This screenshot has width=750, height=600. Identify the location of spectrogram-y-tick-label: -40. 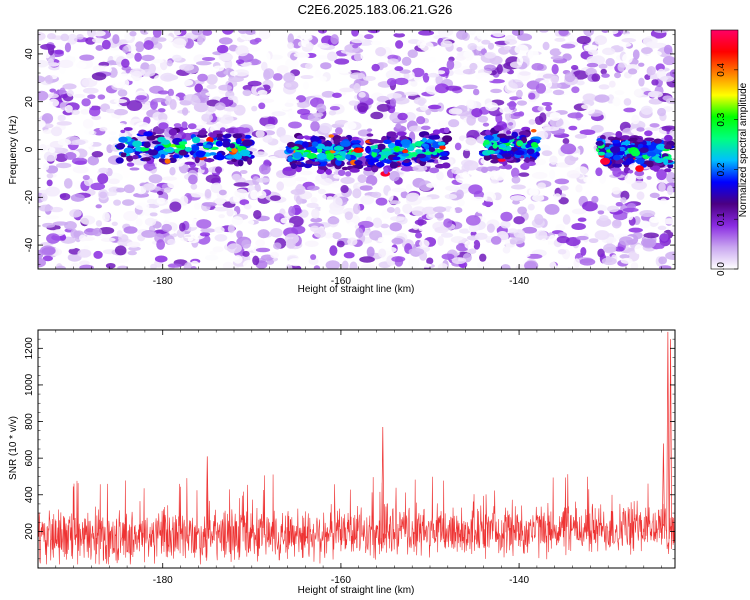
(29, 244).